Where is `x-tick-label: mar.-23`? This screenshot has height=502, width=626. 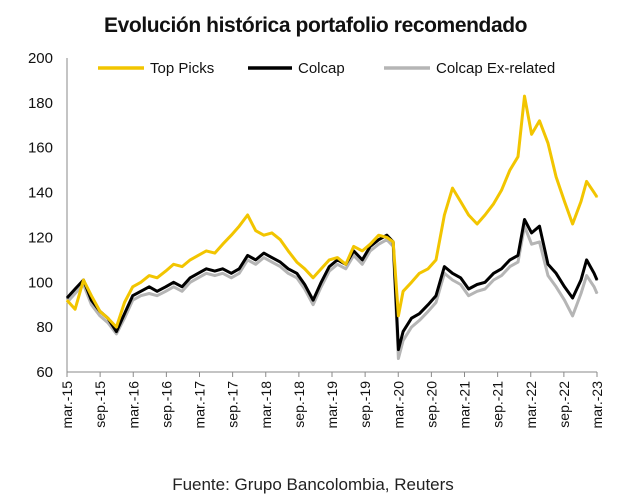 x-tick-label: mar.-23 is located at coordinates (597, 405).